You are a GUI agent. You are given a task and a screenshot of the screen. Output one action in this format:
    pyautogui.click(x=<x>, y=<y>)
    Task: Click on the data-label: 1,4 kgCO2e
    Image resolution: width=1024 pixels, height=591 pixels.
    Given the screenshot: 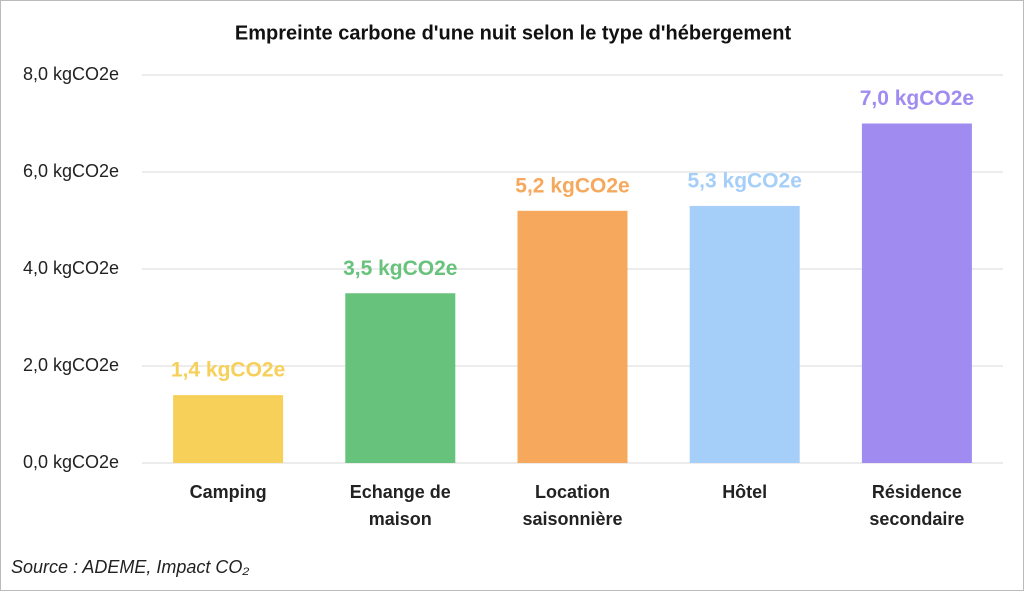 What is the action you would take?
    pyautogui.click(x=228, y=370)
    